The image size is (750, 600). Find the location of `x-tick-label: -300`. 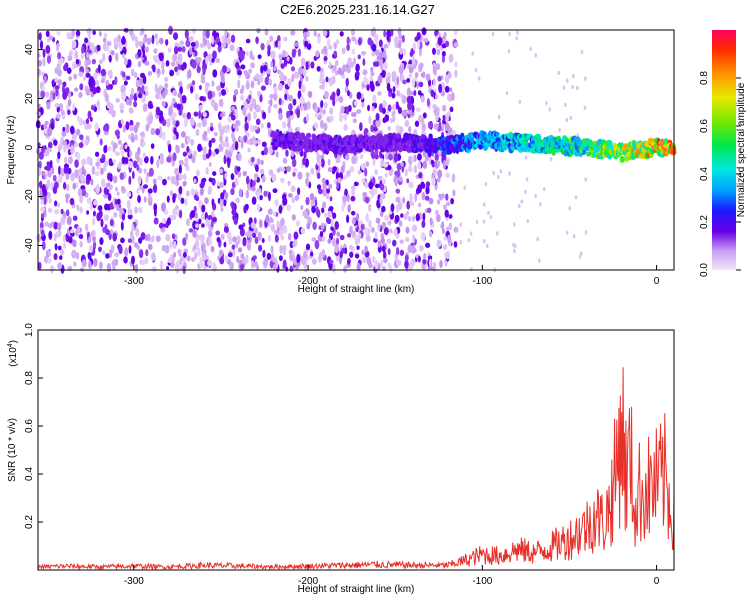

x-tick-label: -300 is located at coordinates (134, 581).